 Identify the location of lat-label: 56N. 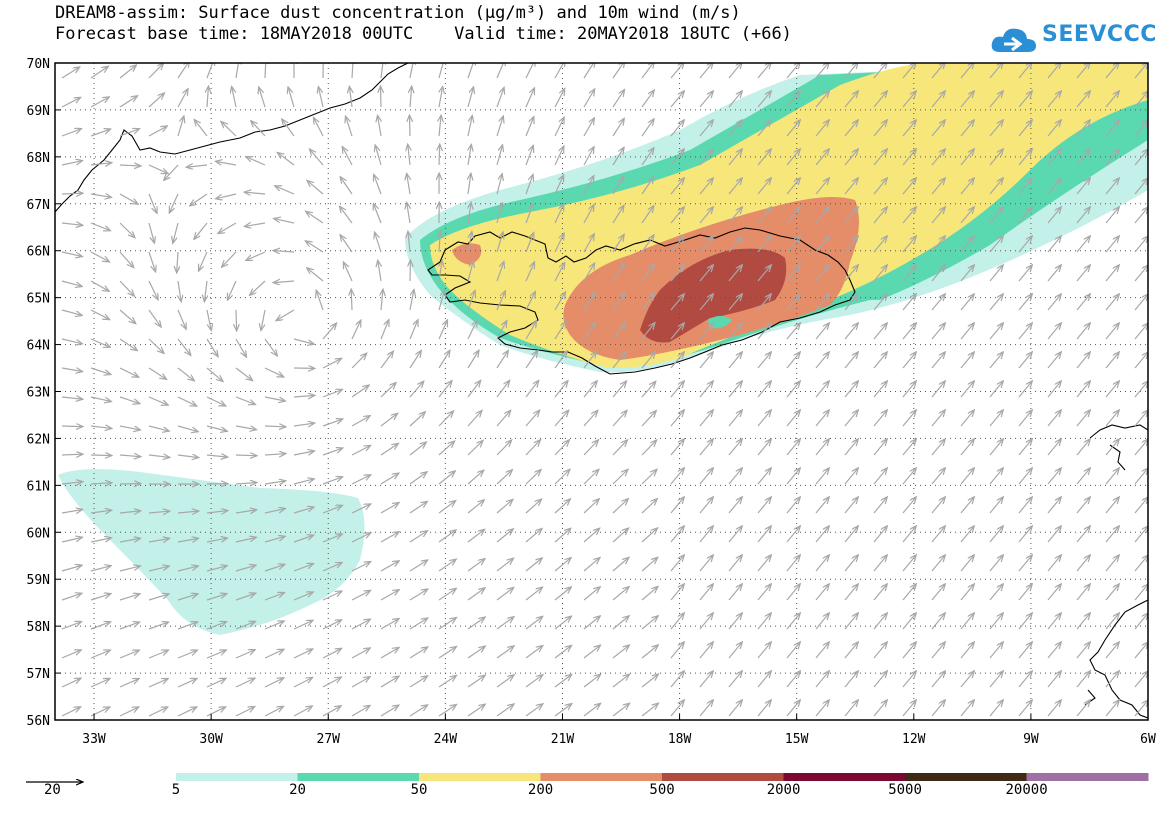
(38, 721).